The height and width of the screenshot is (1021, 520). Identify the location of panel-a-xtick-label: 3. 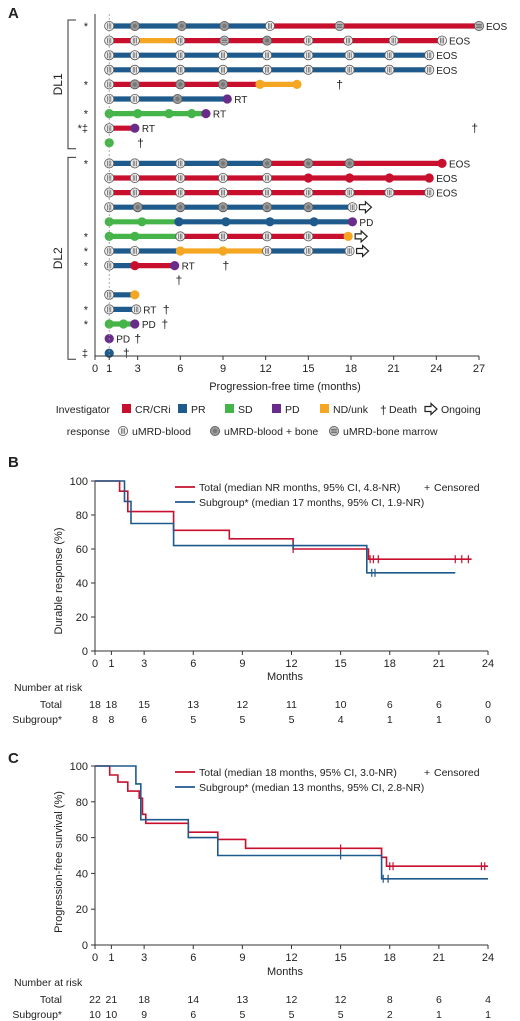
(138, 369).